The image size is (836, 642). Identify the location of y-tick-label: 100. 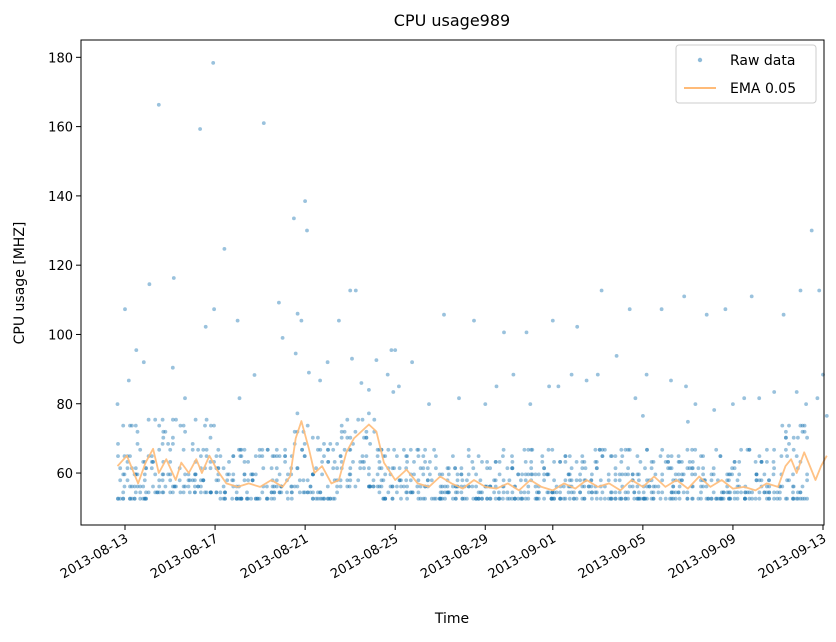
(60, 335).